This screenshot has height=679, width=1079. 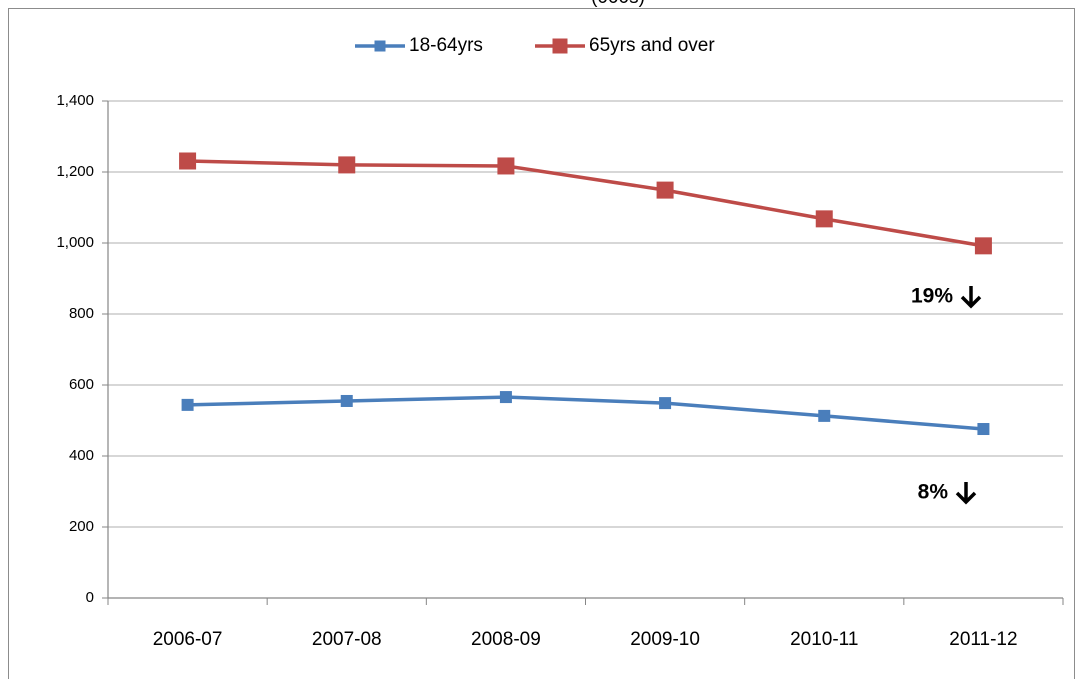 I want to click on legend-label: 18-64yrs, so click(x=446, y=45).